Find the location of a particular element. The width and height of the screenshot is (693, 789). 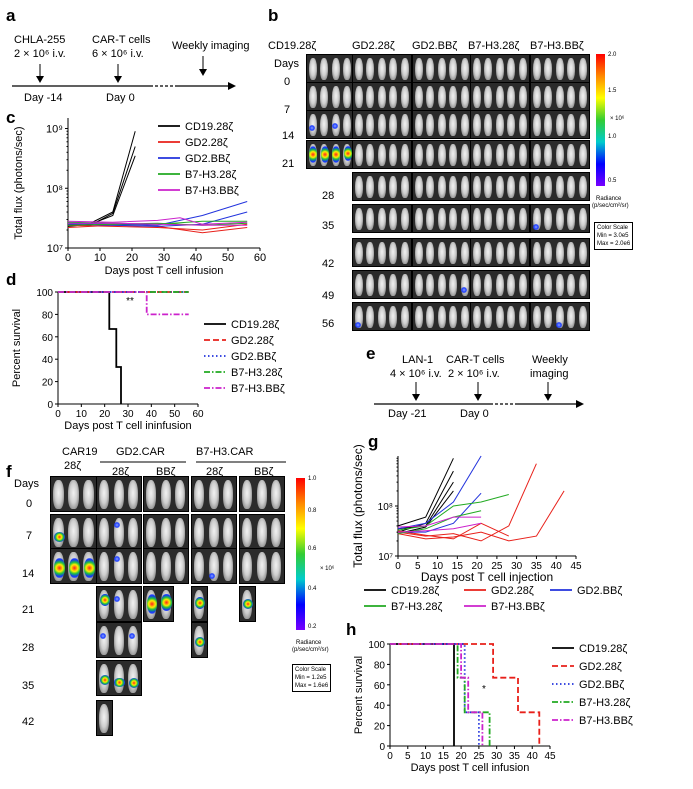

grid-f-day-42: 42 is located at coordinates (28, 722).